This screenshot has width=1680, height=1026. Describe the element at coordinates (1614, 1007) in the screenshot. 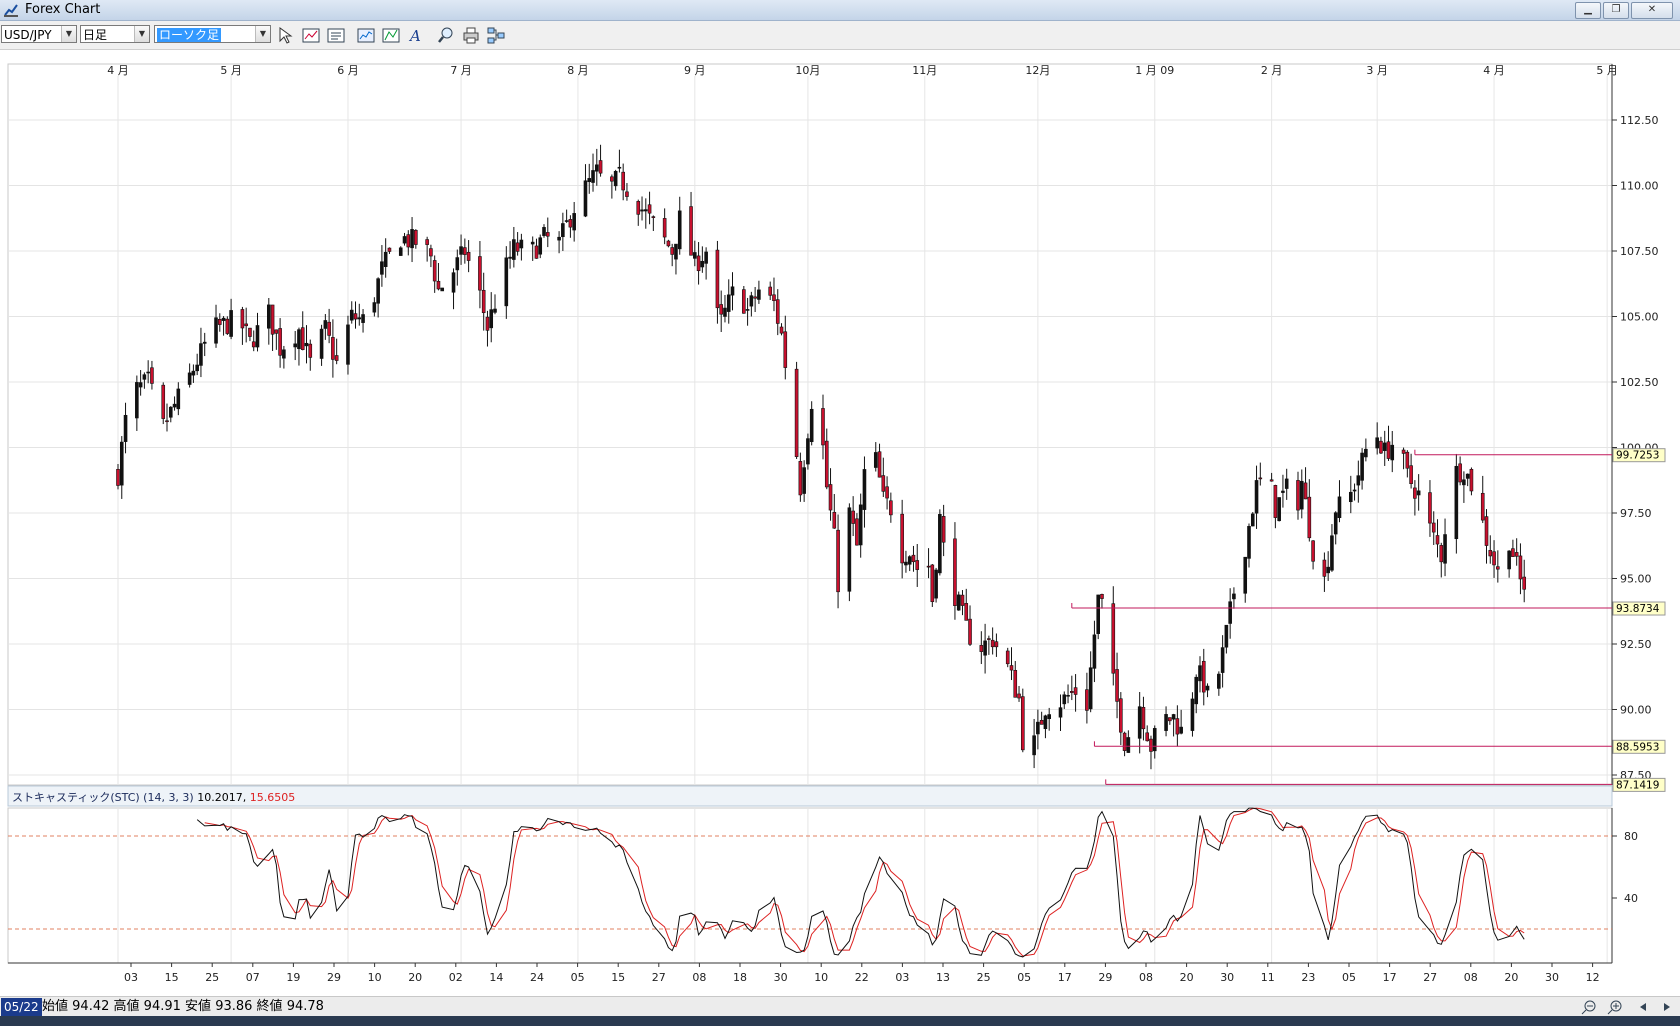

I see `zoom-in-icon` at that location.